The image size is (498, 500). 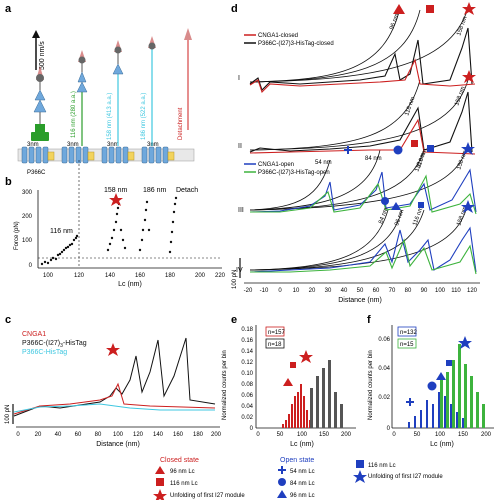 What do you see at coordinates (247, 352) in the screenshot?
I see `e-ytick-2: 0.14` at bounding box center [247, 352].